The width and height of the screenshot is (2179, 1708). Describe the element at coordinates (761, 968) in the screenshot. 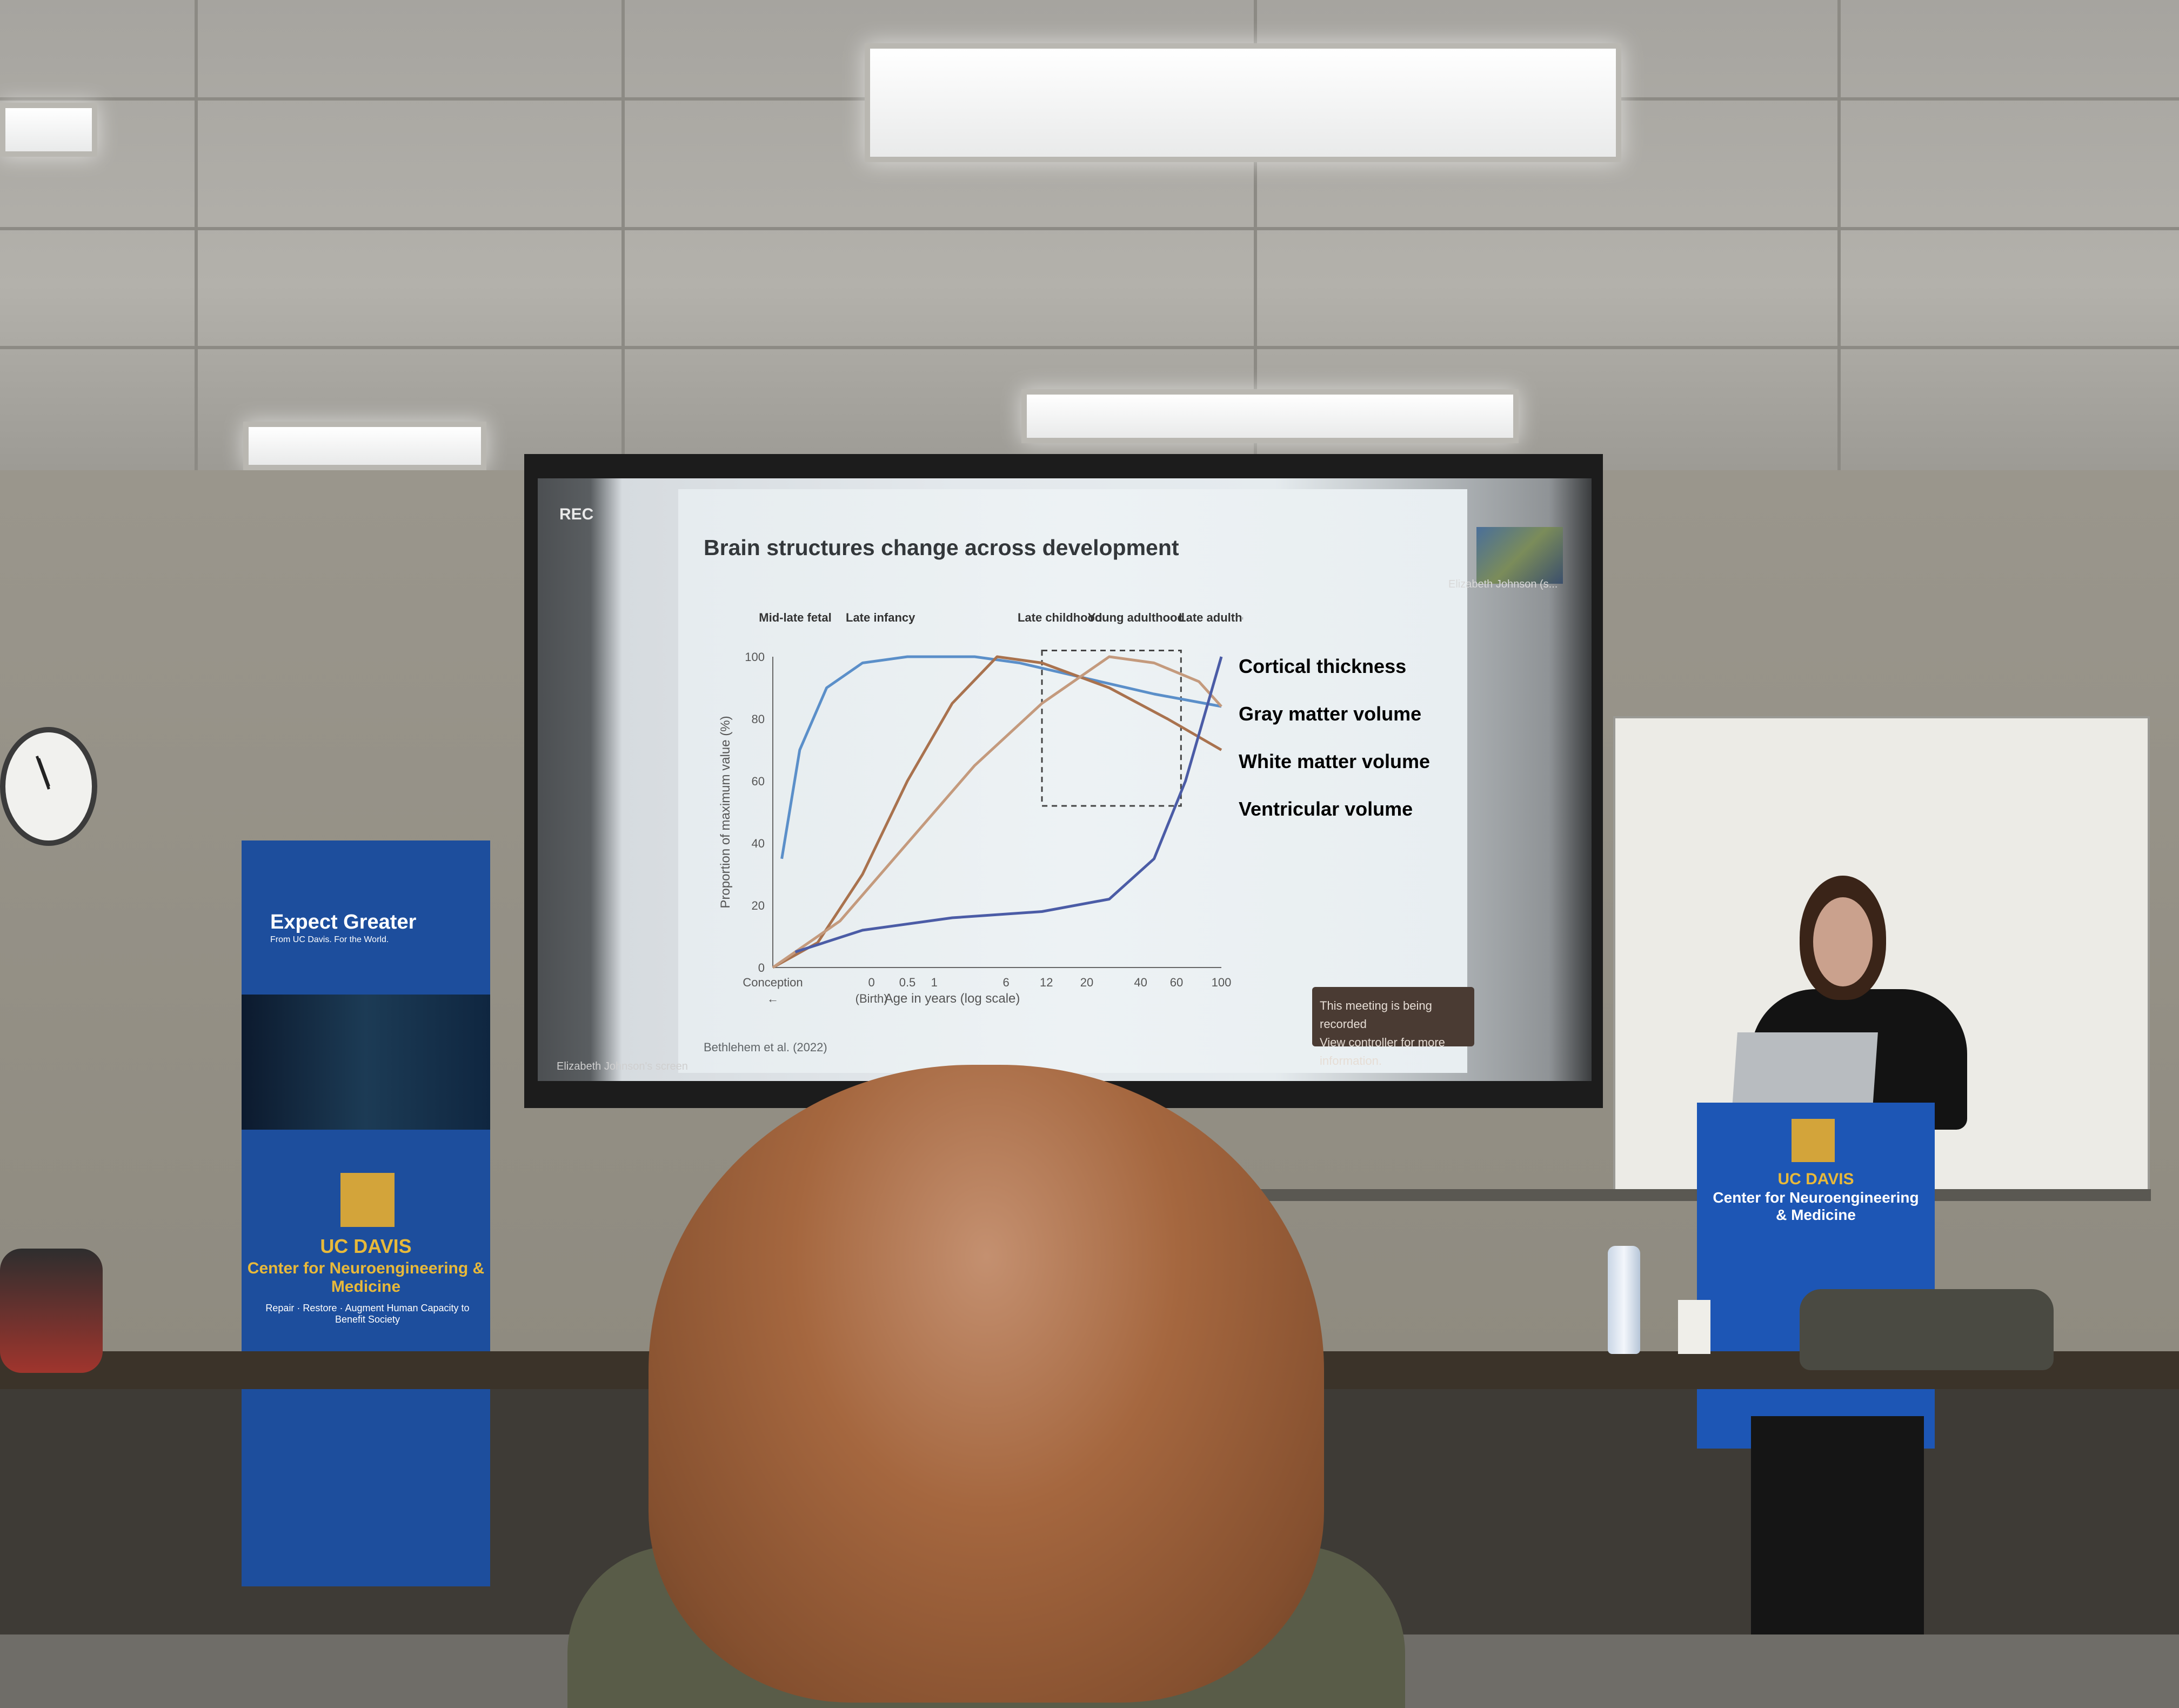

I see `y-tick-label: 0` at that location.